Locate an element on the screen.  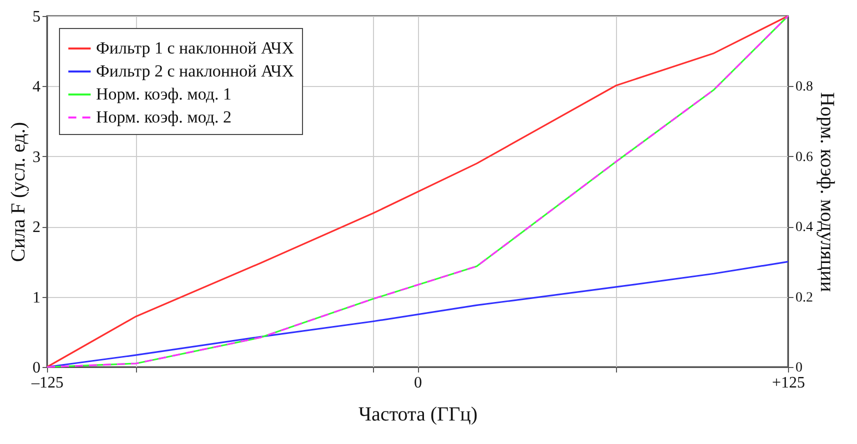
legend-label: Норм. коэф. мод. 1 is located at coordinates (164, 94).